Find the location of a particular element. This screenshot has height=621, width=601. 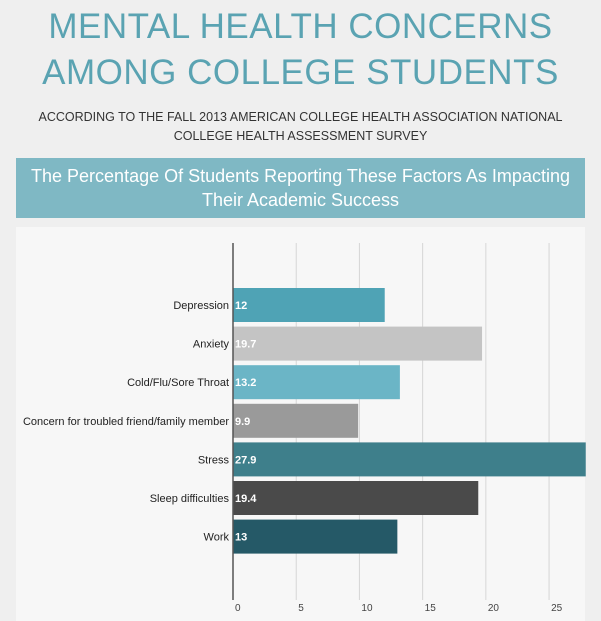

banner-line-2: Their Academic Success is located at coordinates (300, 200).